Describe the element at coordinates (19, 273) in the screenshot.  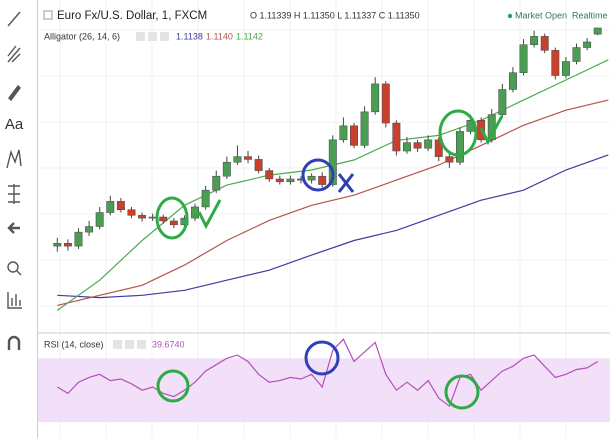
I see `tool-zoom-handle` at that location.